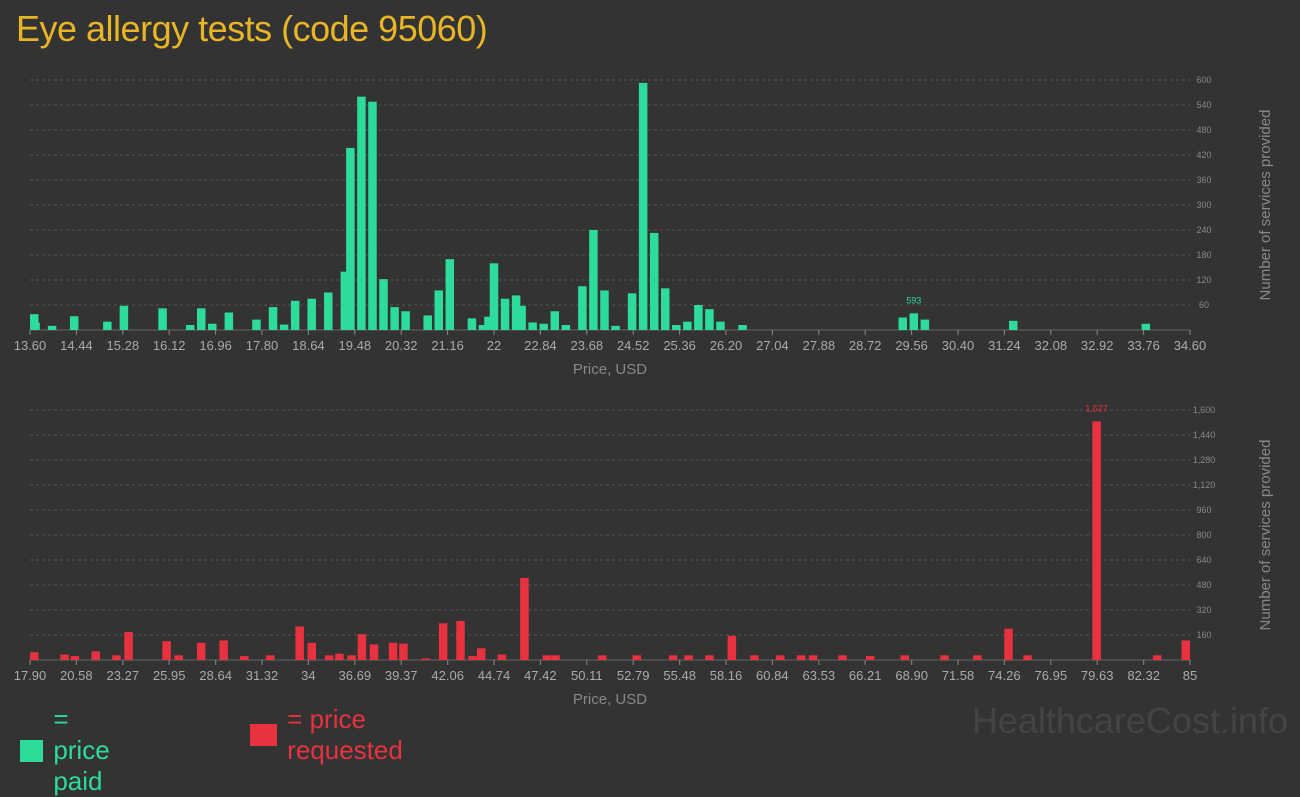 Image resolution: width=1300 pixels, height=797 pixels. I want to click on req-x-tick-label: 55.48, so click(679, 675).